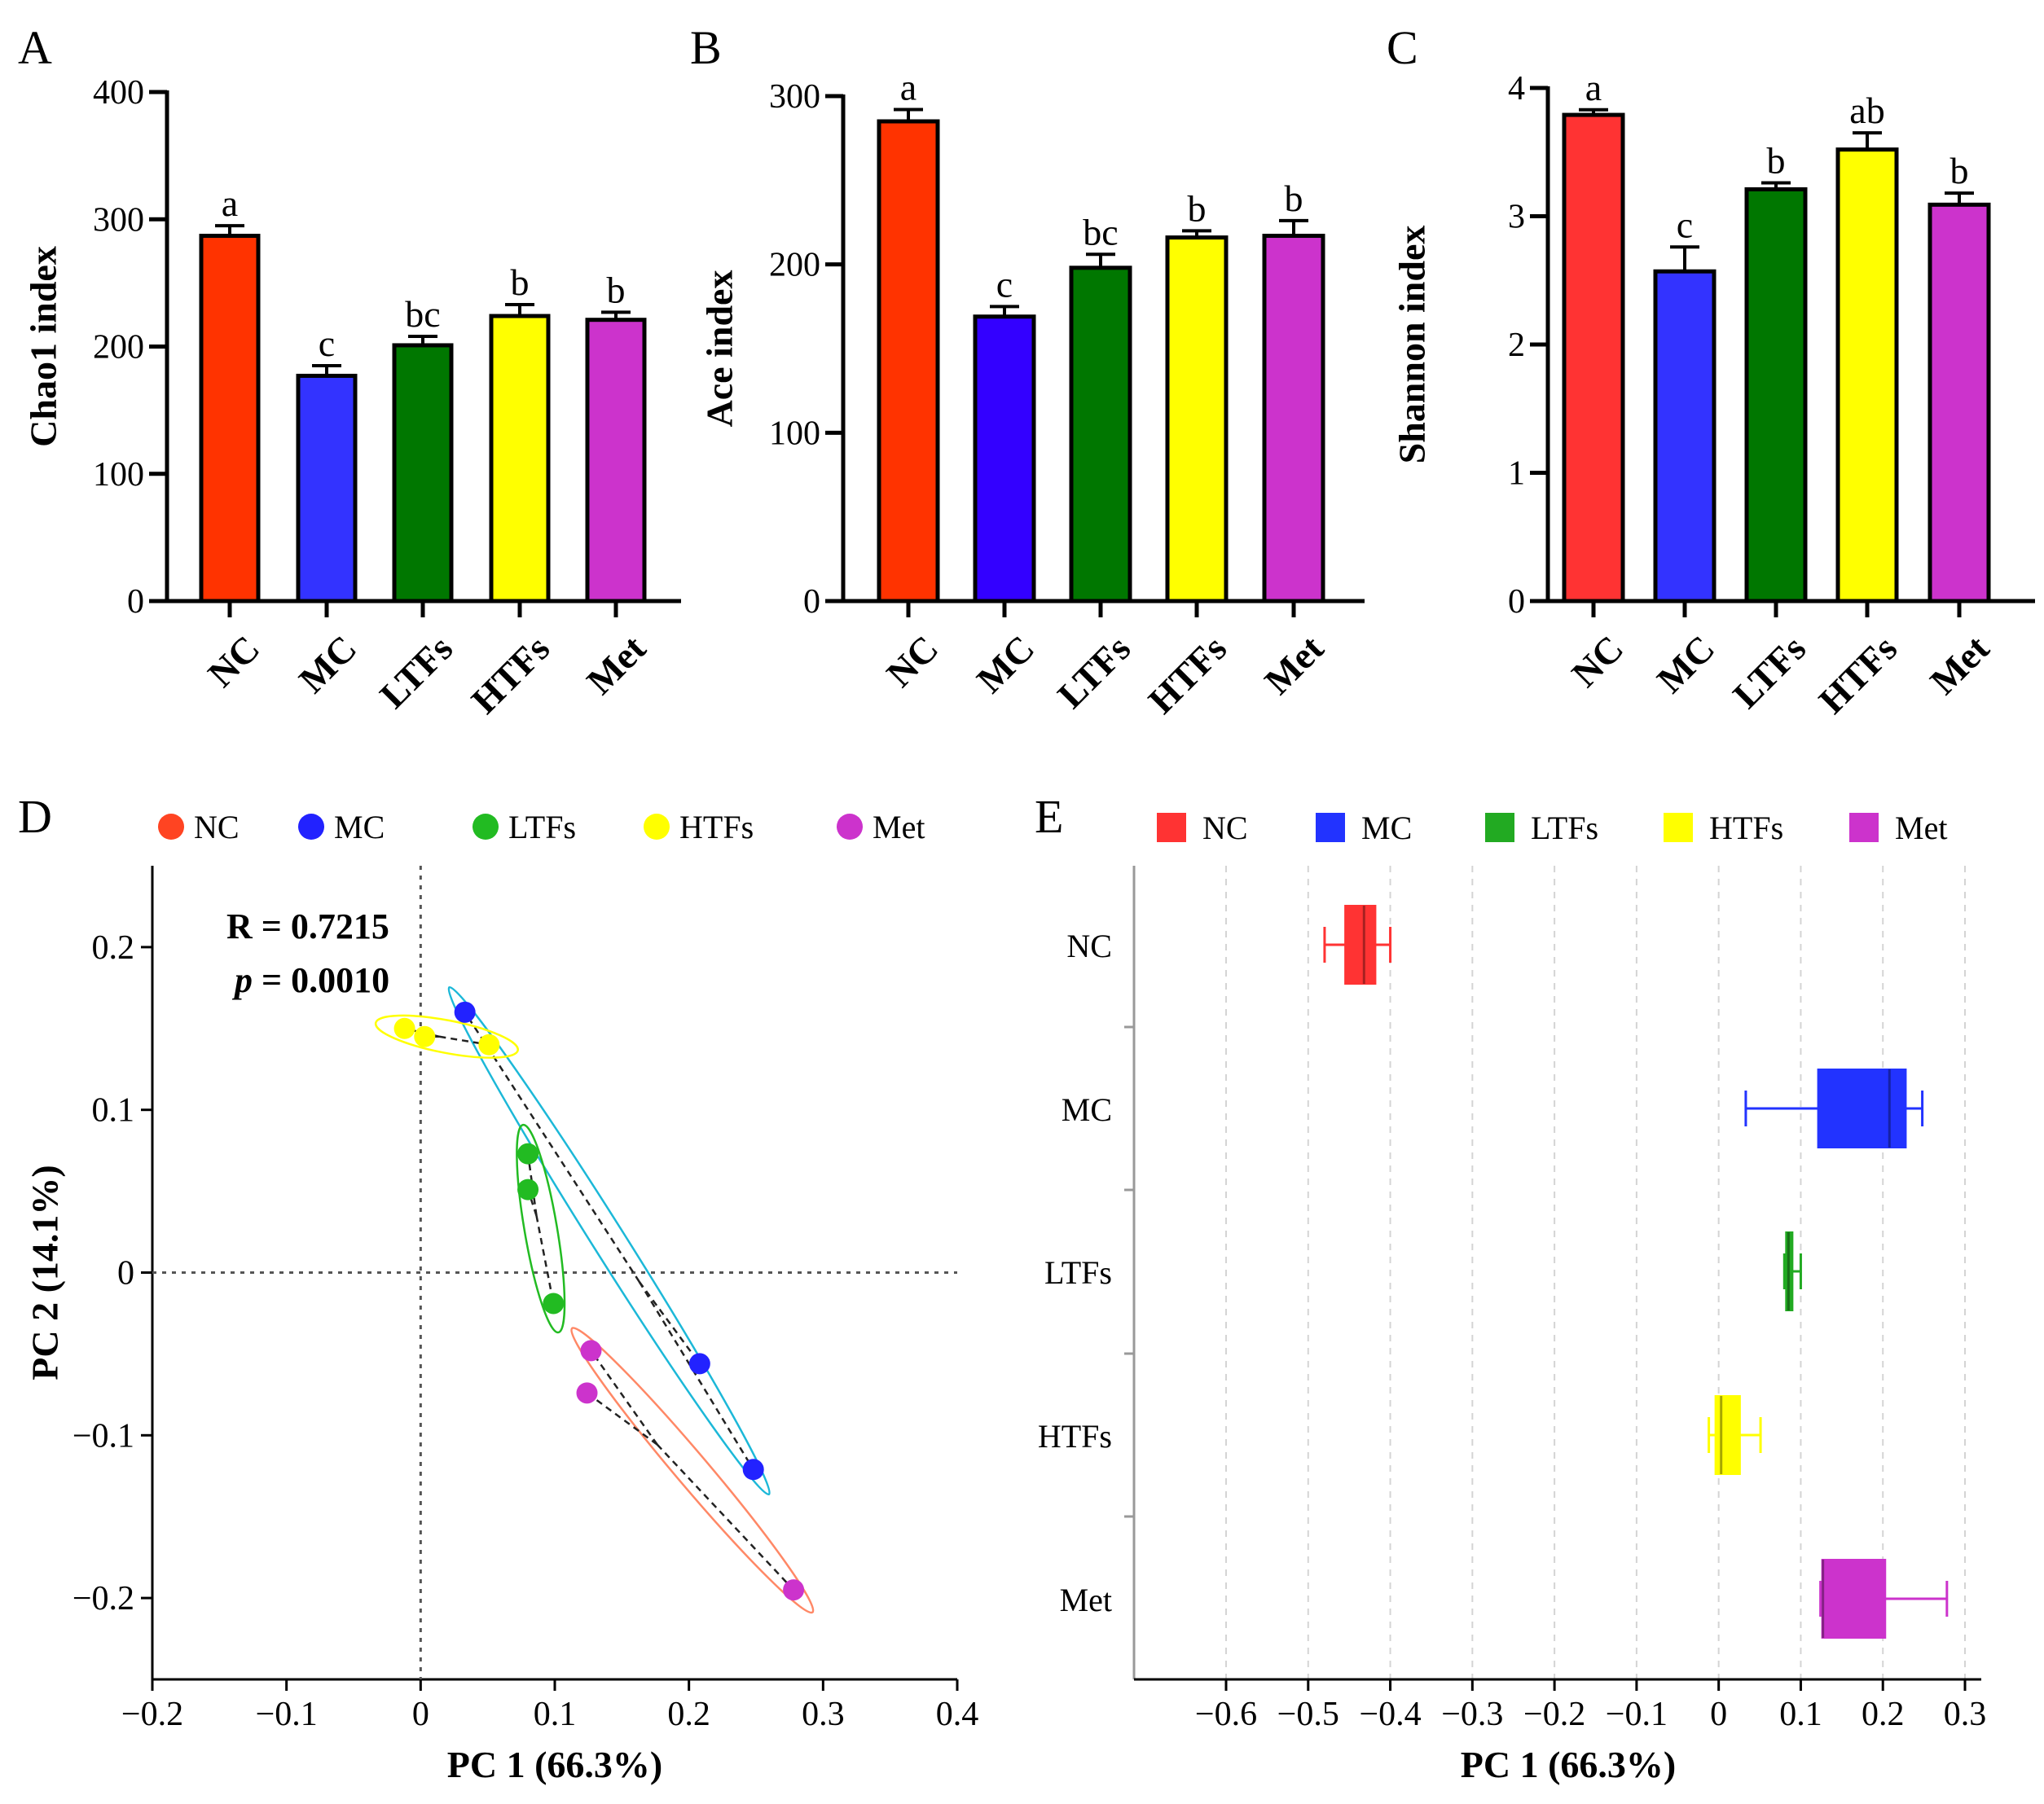 This screenshot has height=1804, width=2044. I want to click on y-tick-label: 2, so click(1517, 345).